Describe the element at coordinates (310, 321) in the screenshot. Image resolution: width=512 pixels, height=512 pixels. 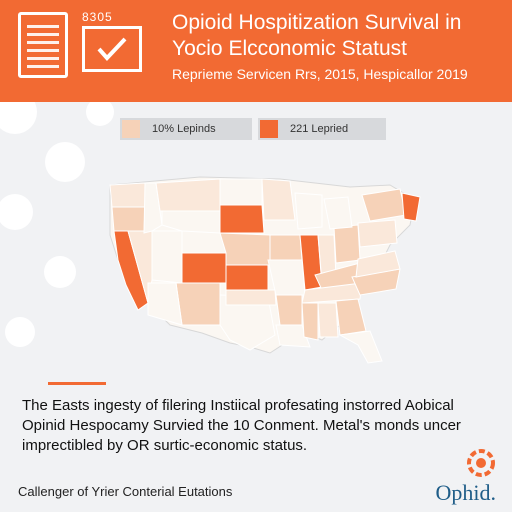
I see `state-mississippi` at that location.